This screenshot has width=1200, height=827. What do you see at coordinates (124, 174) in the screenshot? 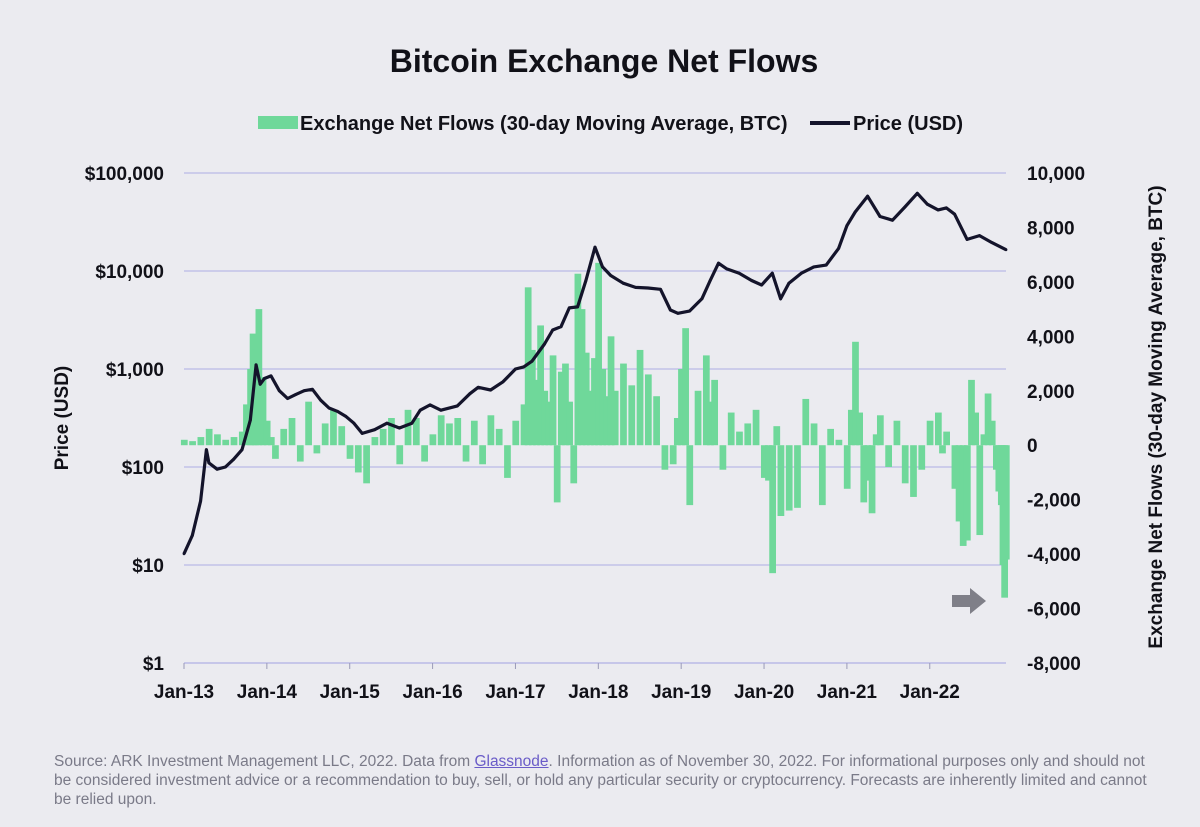
I see `left-tick-label: $100,000` at bounding box center [124, 174].